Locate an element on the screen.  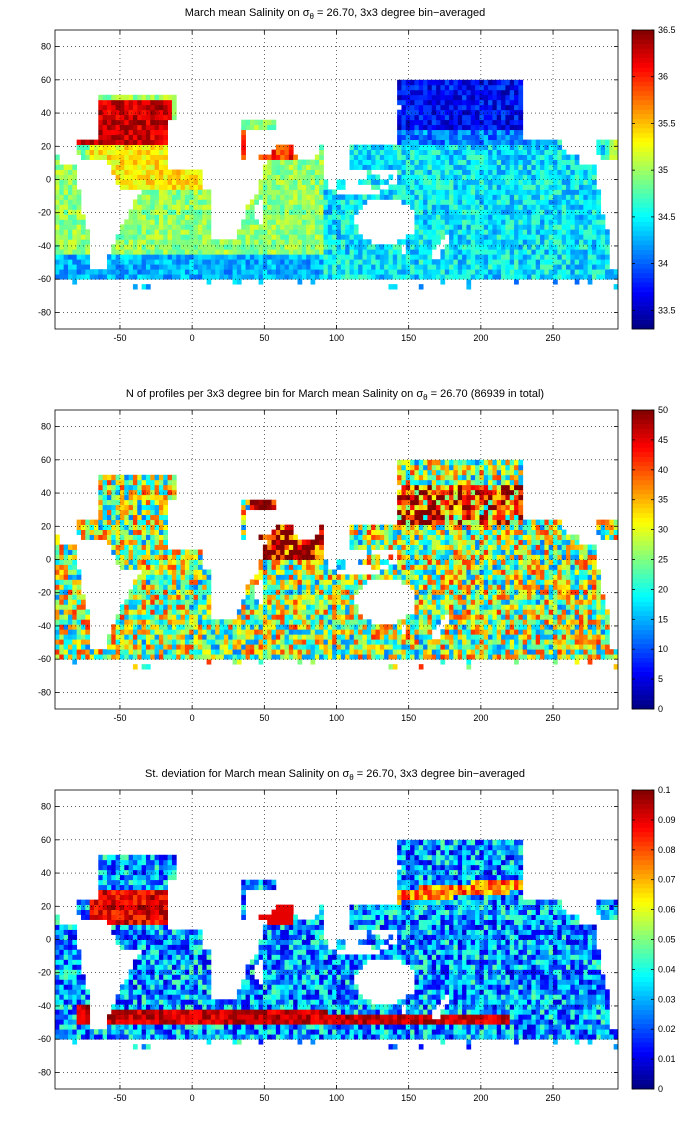
x-tick-label: -50 is located at coordinates (119, 338).